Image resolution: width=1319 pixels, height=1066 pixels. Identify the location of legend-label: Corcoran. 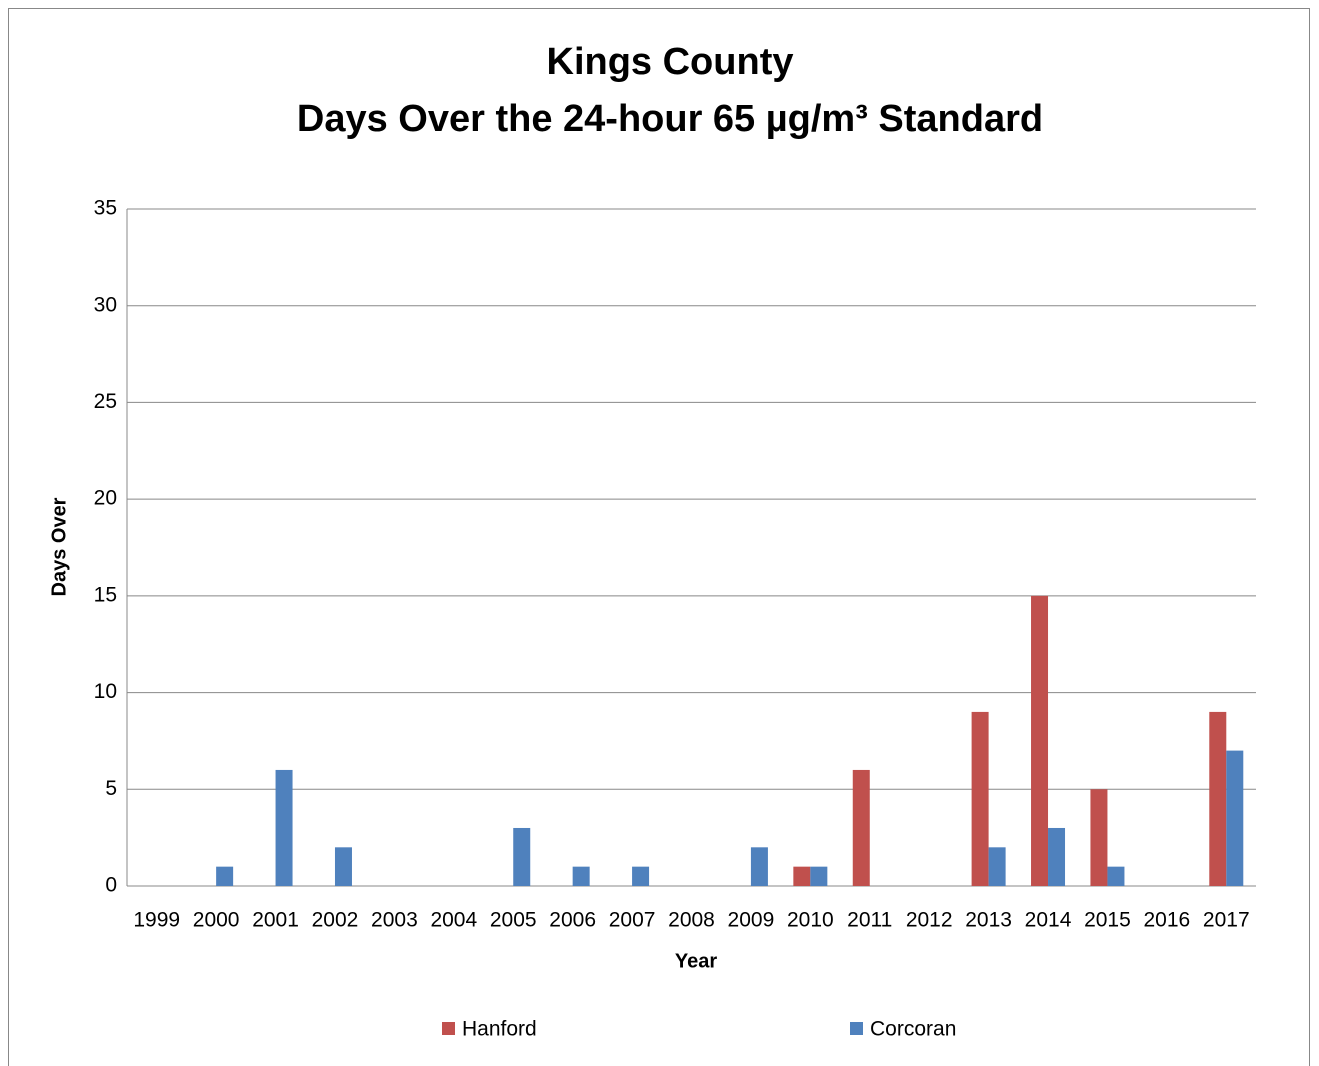
(913, 1029).